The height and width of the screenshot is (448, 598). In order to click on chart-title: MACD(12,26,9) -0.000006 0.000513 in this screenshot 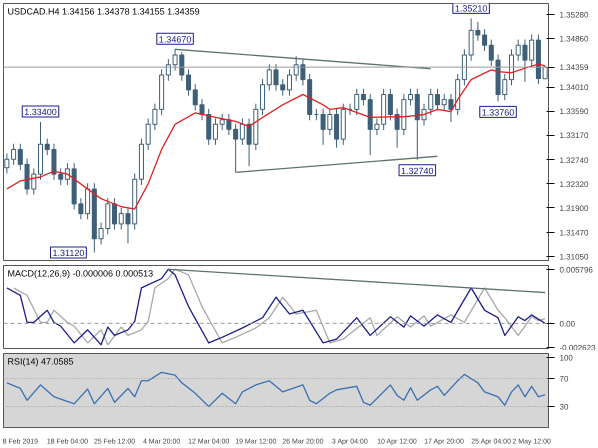, I will do `click(81, 273)`.